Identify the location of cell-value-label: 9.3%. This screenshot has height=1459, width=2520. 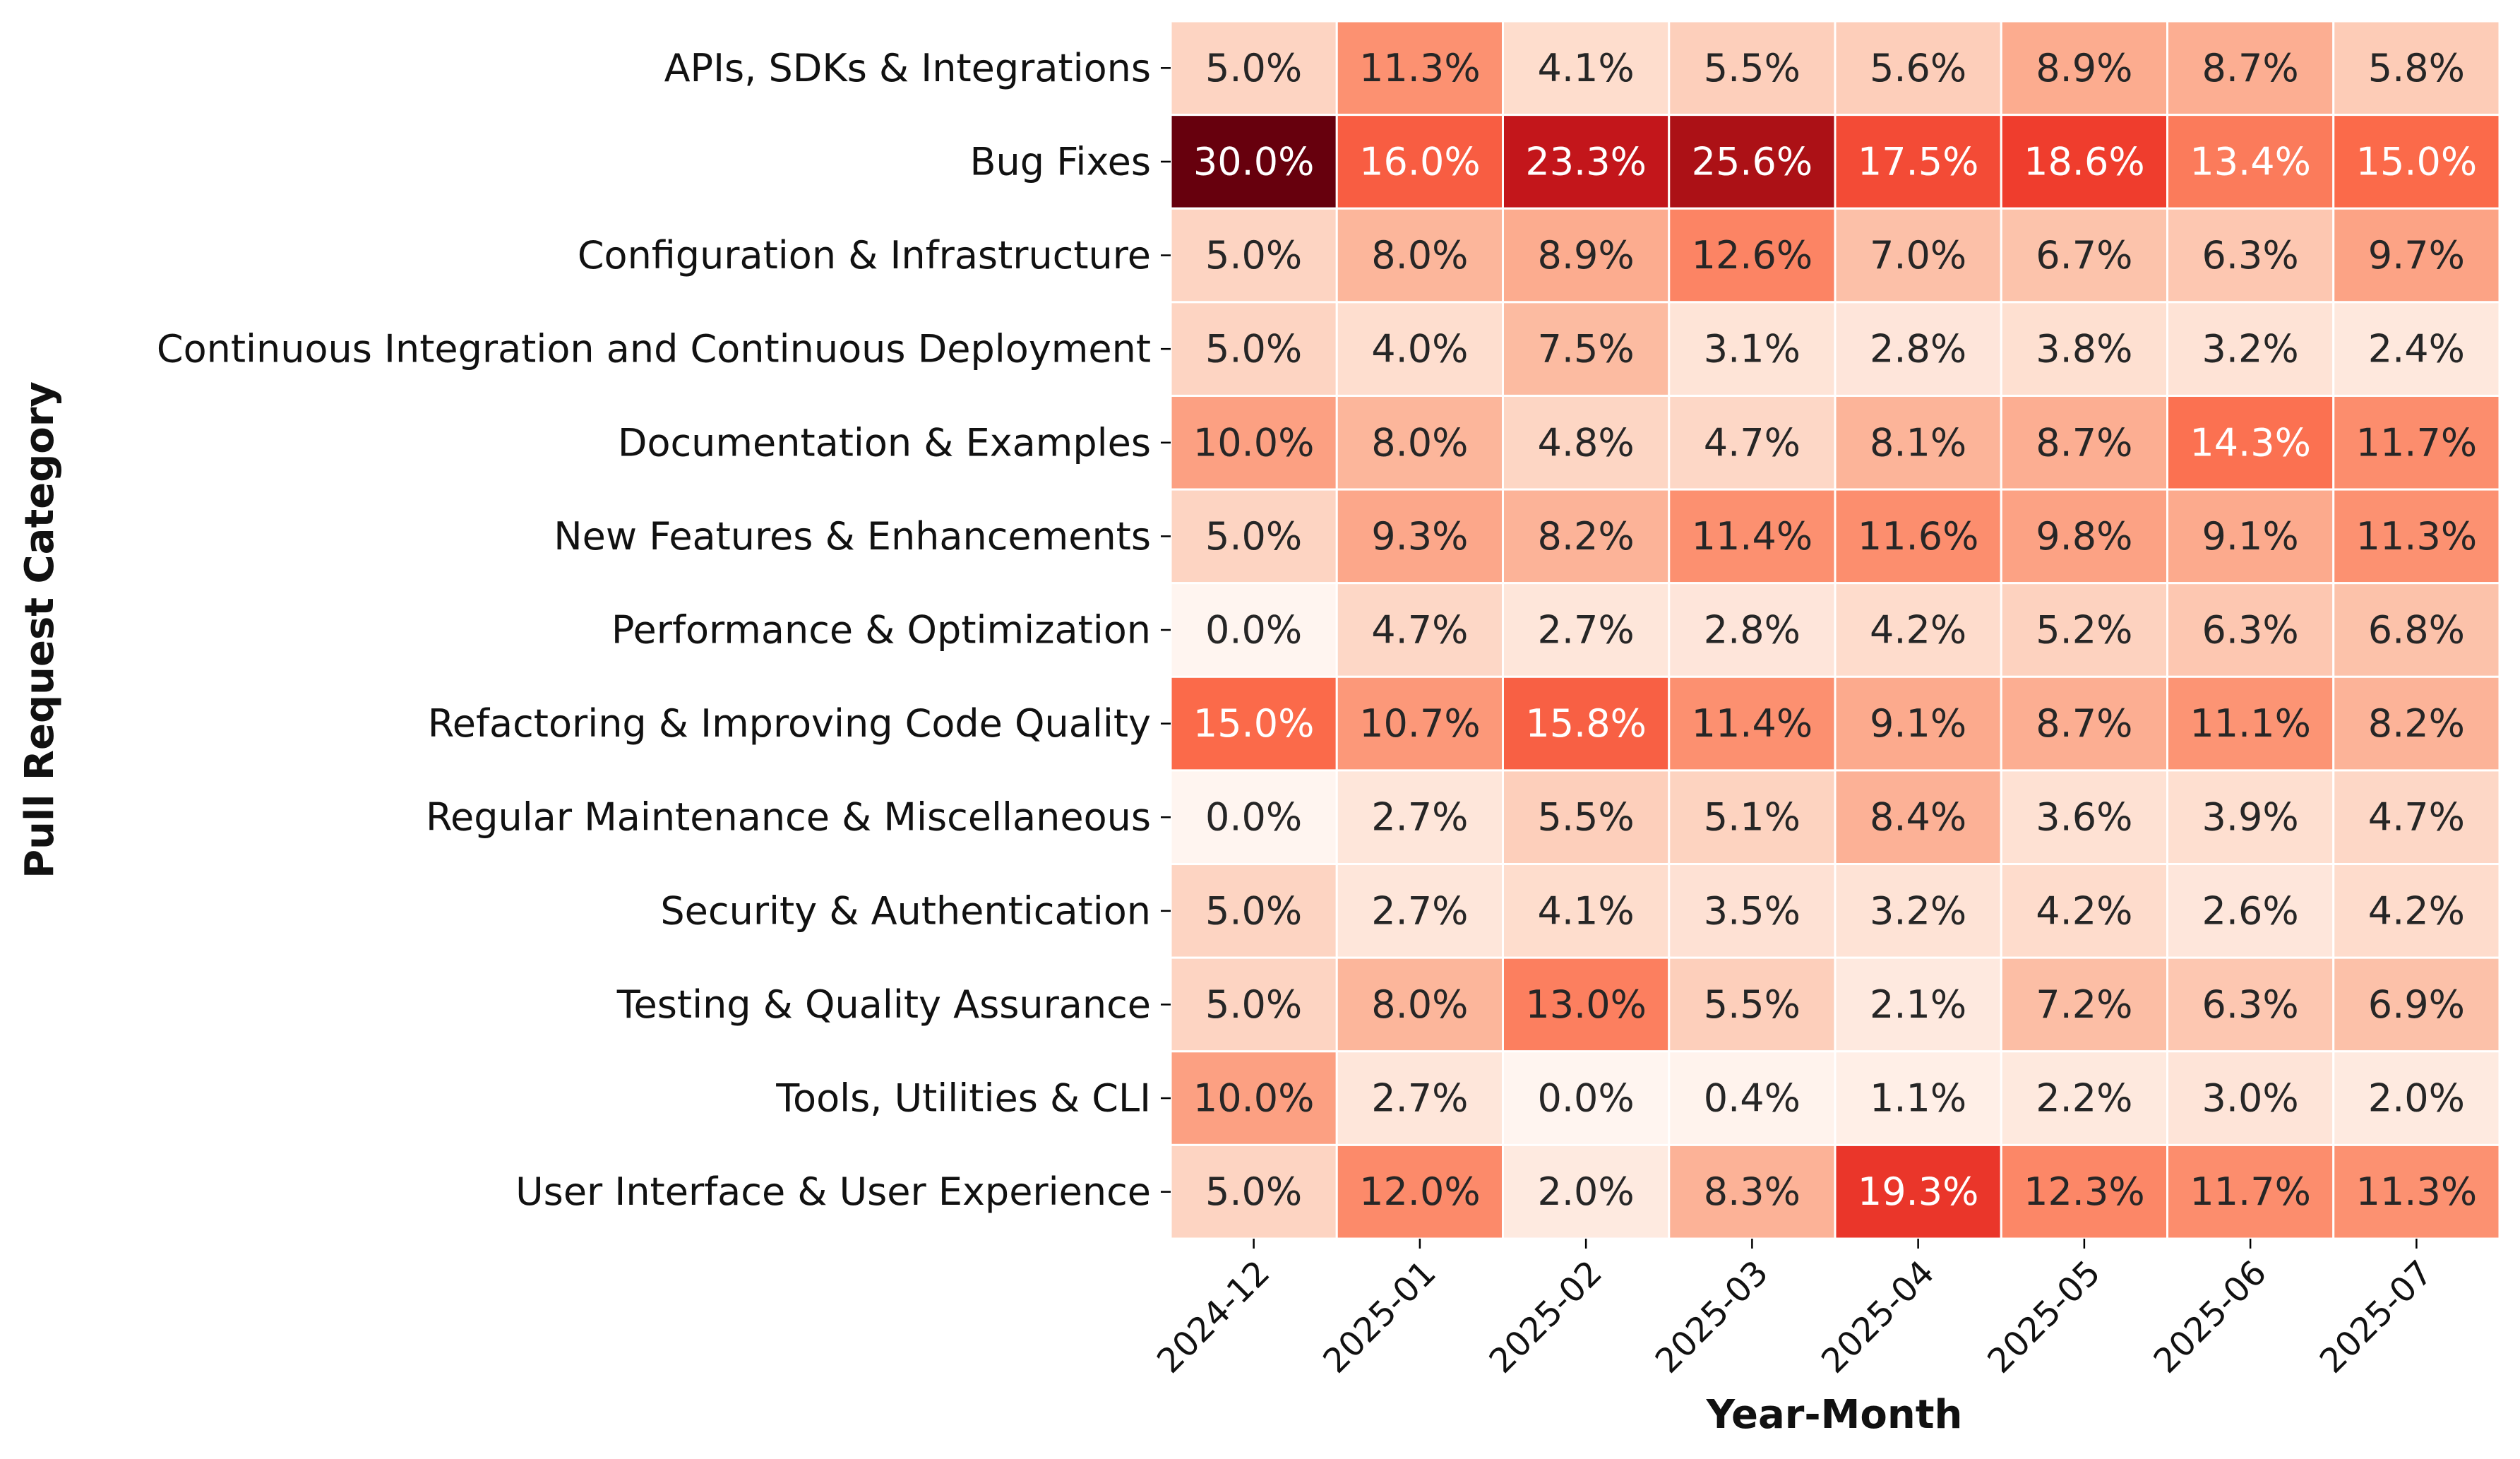
(1420, 536).